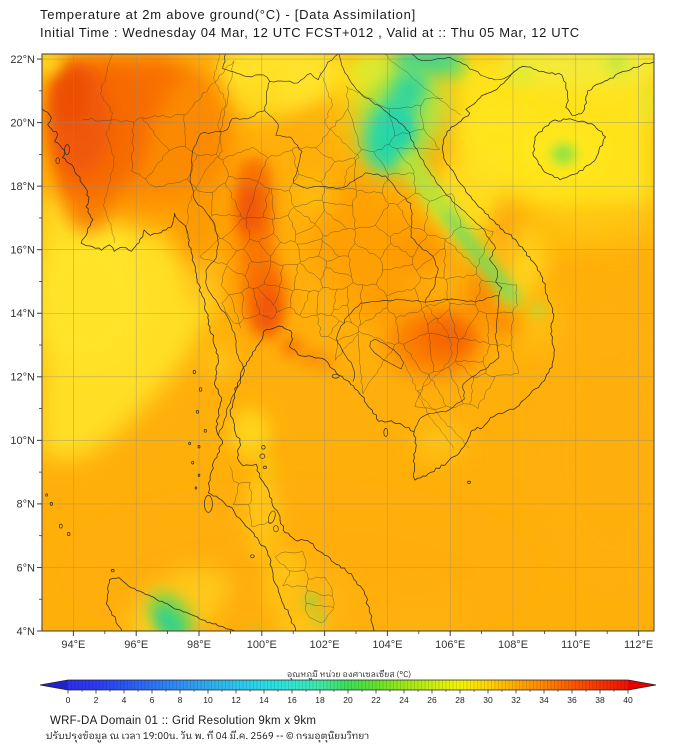  I want to click on svg-text: 26, so click(432, 700).